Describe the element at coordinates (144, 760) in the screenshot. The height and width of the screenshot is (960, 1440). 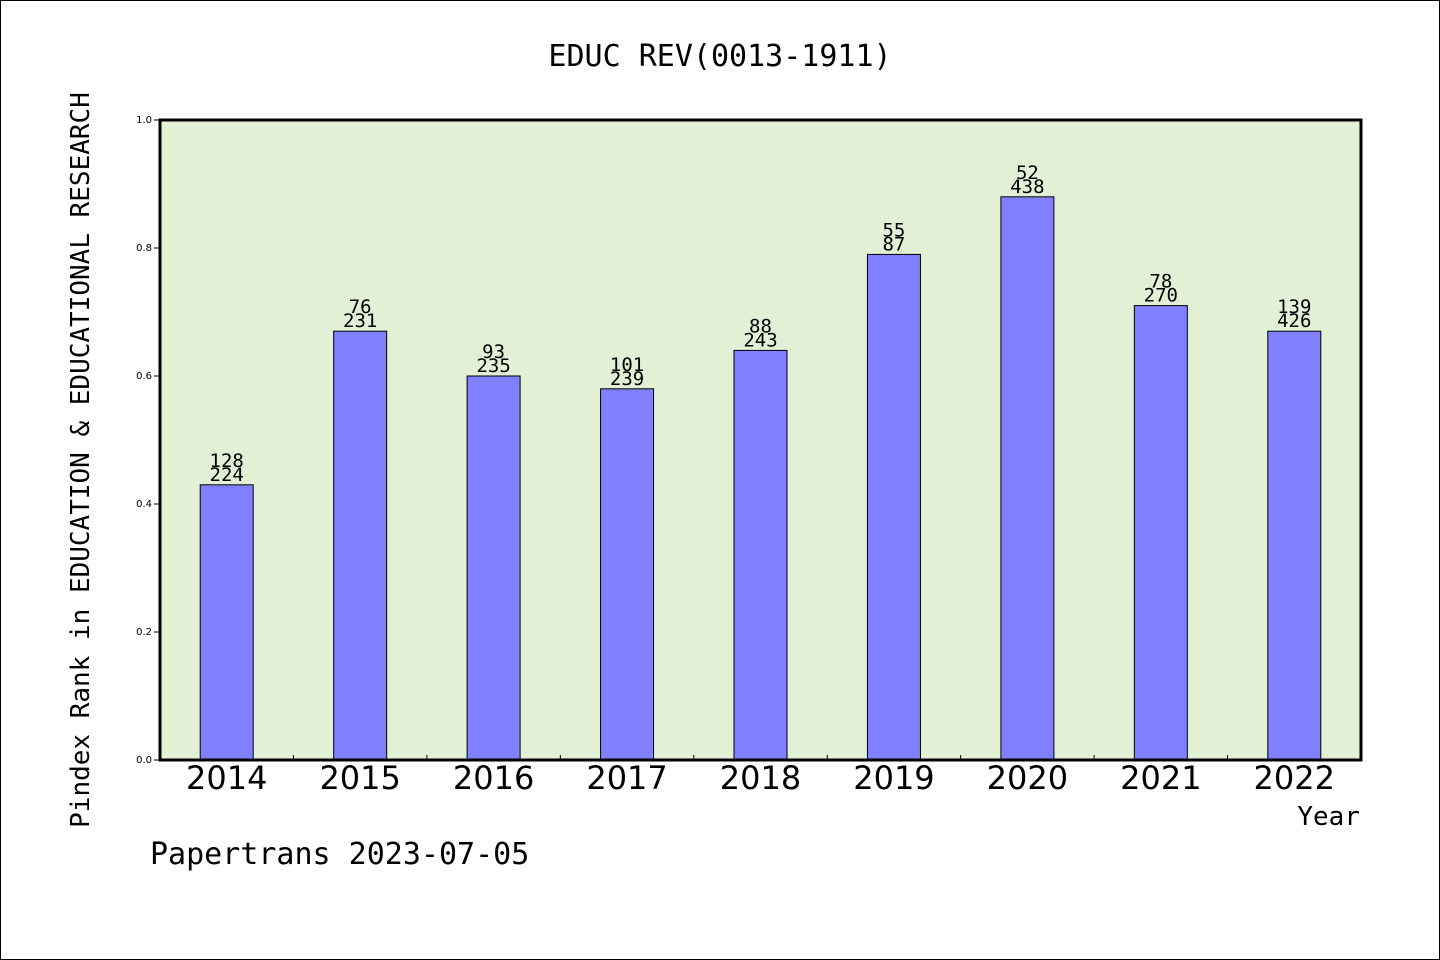
I see `y-tick-label: 0.0` at that location.